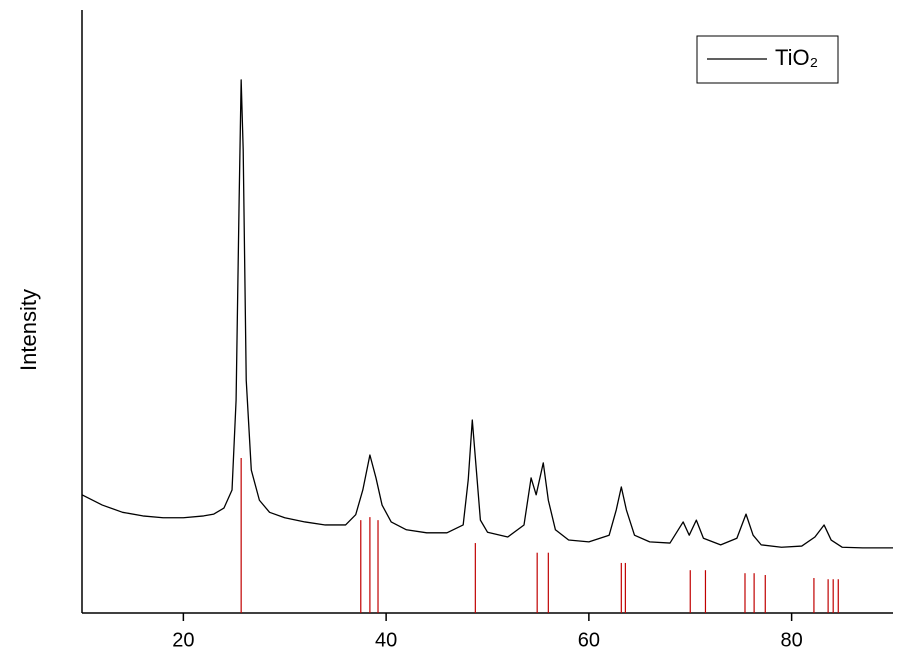 The width and height of the screenshot is (900, 668). Describe the element at coordinates (792, 640) in the screenshot. I see `x-tick-label: 80` at that location.